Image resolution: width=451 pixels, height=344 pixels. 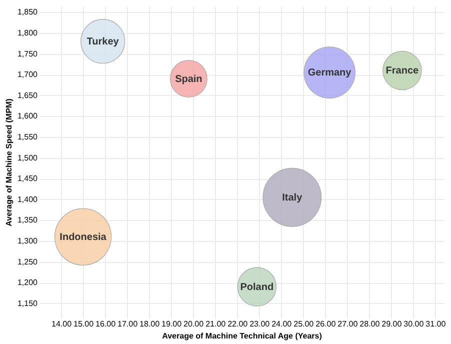 I want to click on y-tick-label: 1,500, so click(x=27, y=157).